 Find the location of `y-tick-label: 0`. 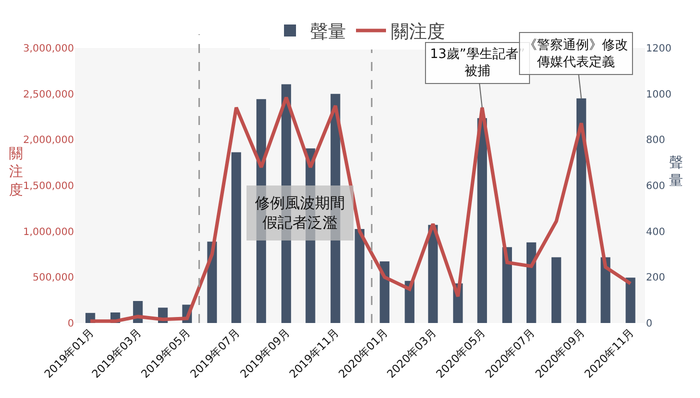

y-tick-label: 0 is located at coordinates (71, 324).